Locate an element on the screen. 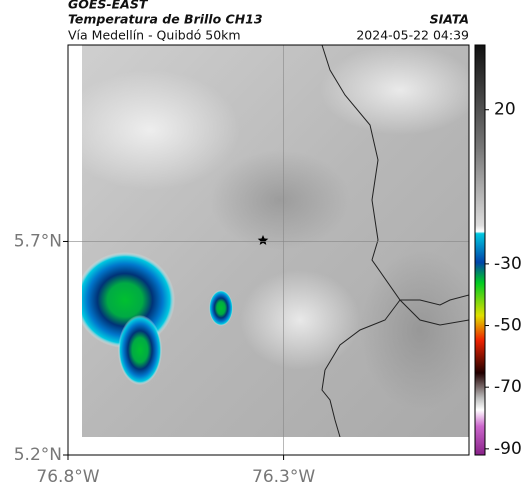 The image size is (526, 491). product: Temperatura de Brillo CH13 is located at coordinates (165, 19).